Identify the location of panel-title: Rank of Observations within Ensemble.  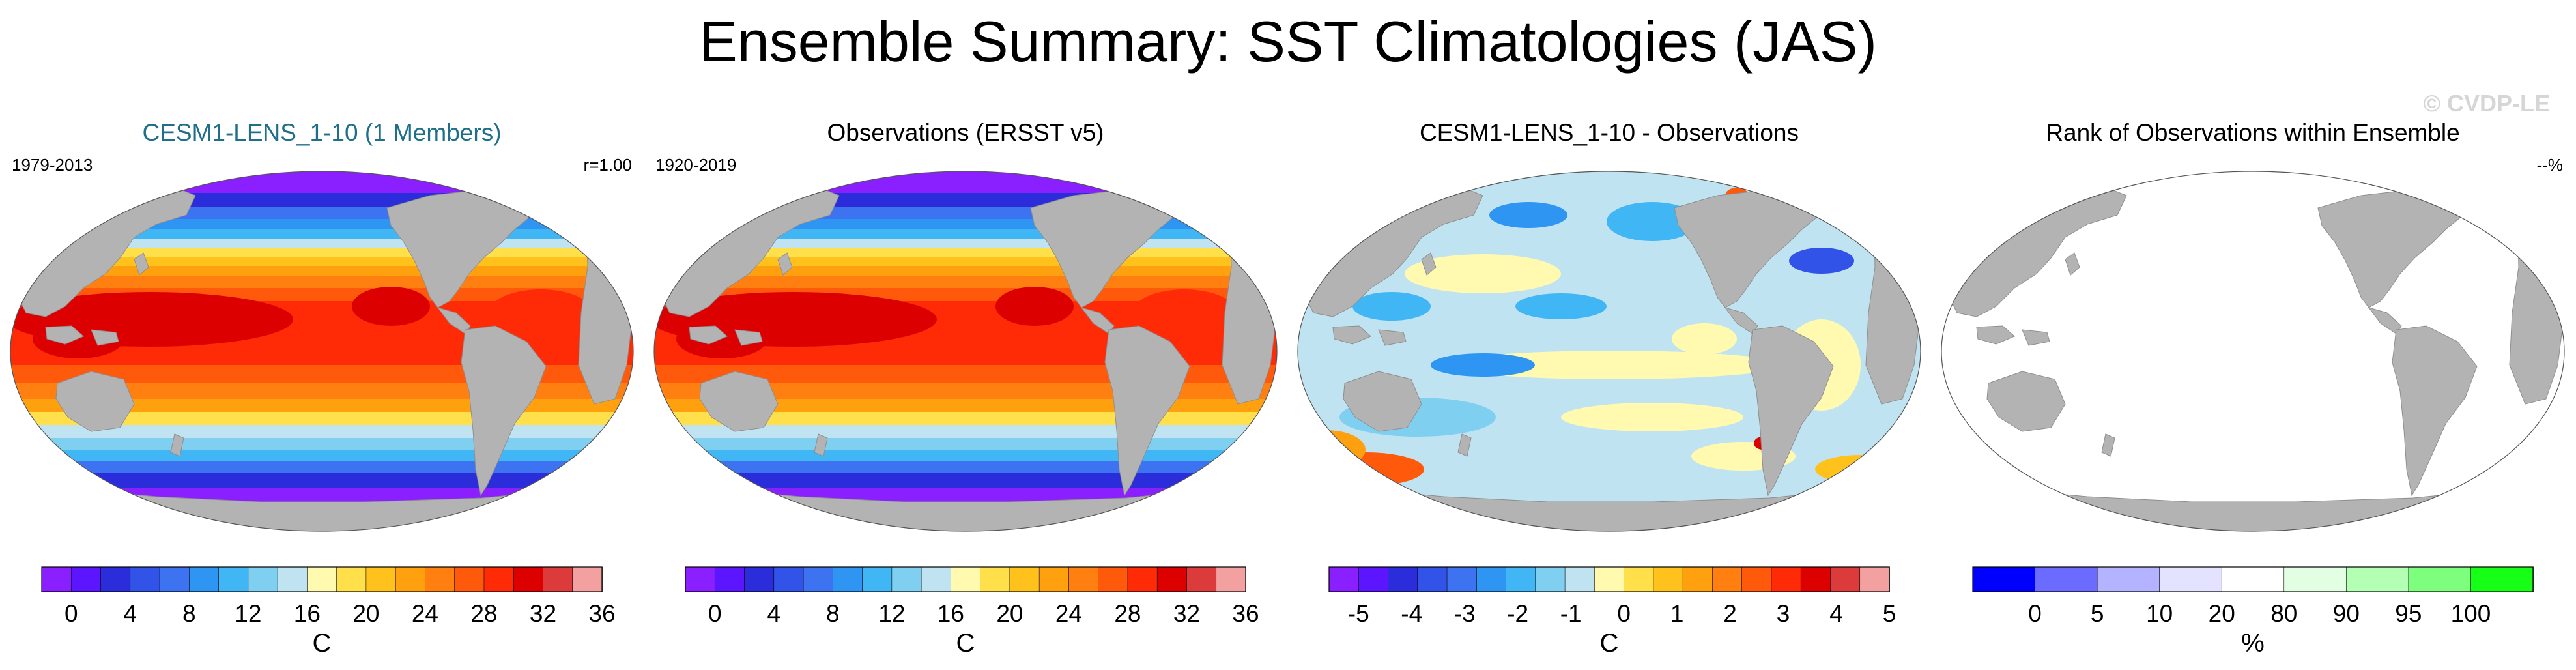
(2253, 133).